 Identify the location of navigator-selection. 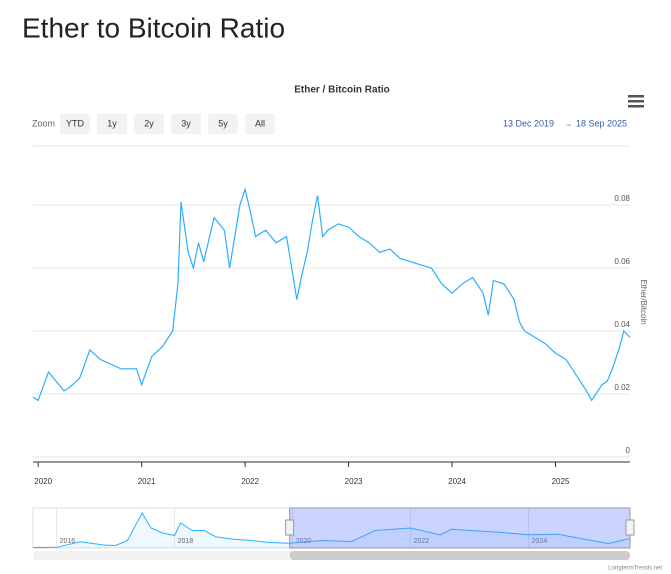
(460, 528).